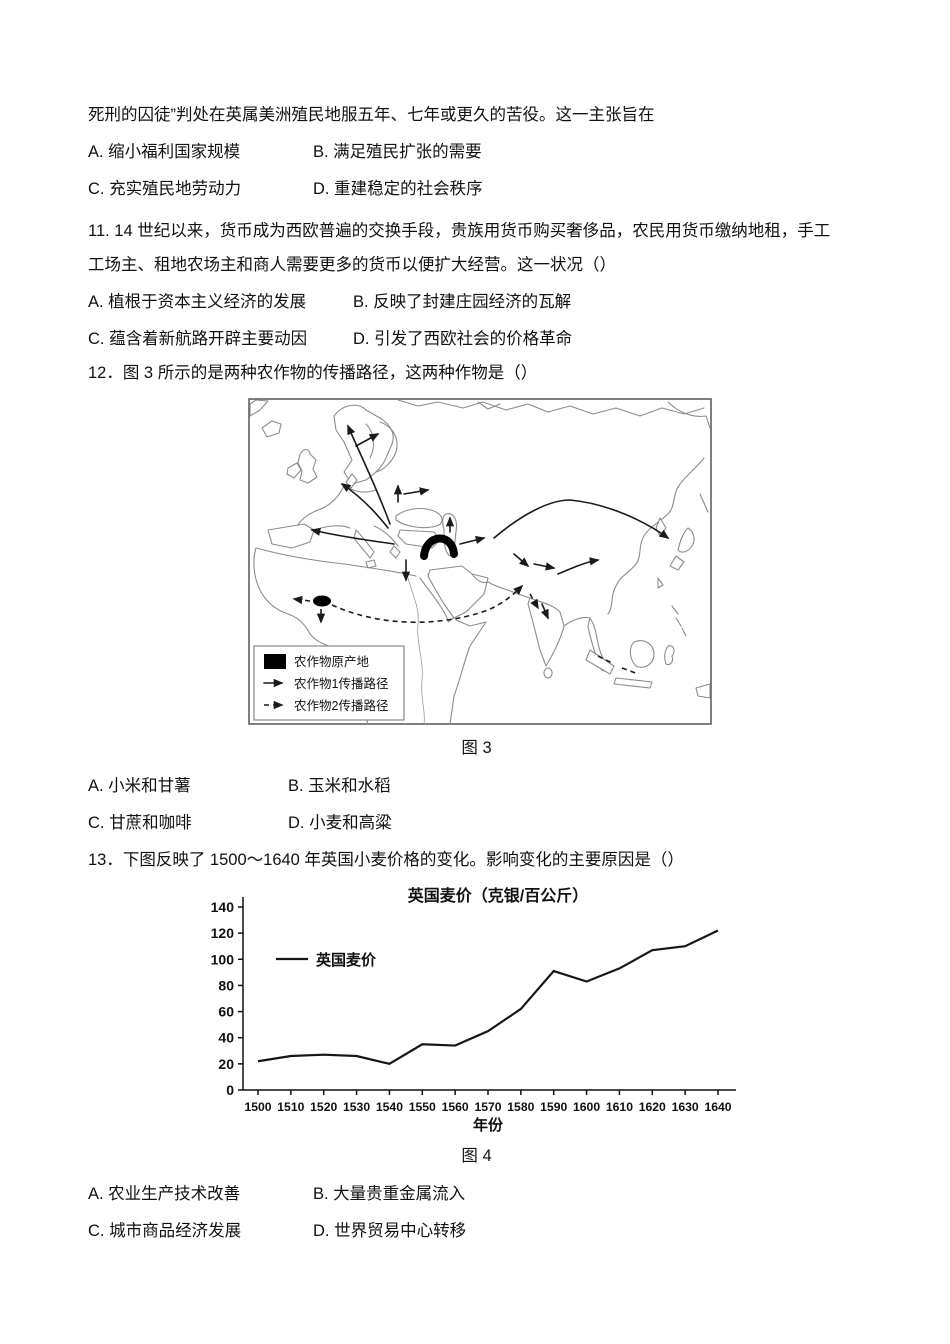 This screenshot has width=950, height=1344. What do you see at coordinates (476, 1231) in the screenshot?
I see `q13-options-cd: C. 城市商品经济发展 D. 世界贸易中心转移` at bounding box center [476, 1231].